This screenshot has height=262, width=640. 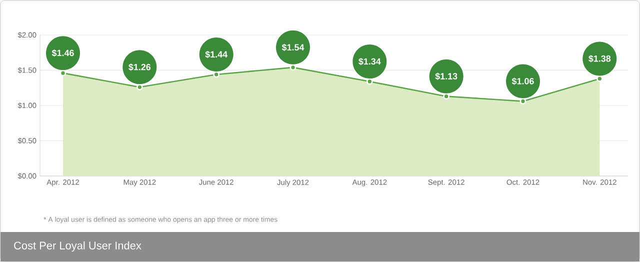 I want to click on data-label: $1.46, so click(x=63, y=53).